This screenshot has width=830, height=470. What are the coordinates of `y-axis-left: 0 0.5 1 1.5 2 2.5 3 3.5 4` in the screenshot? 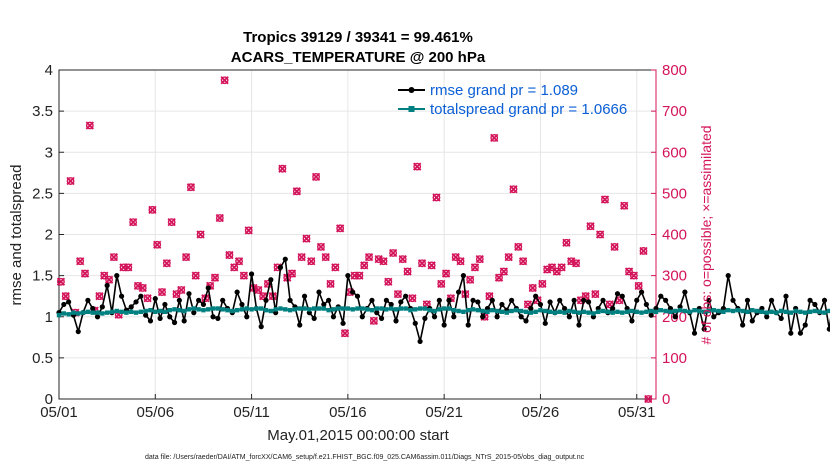 It's located at (48, 235).